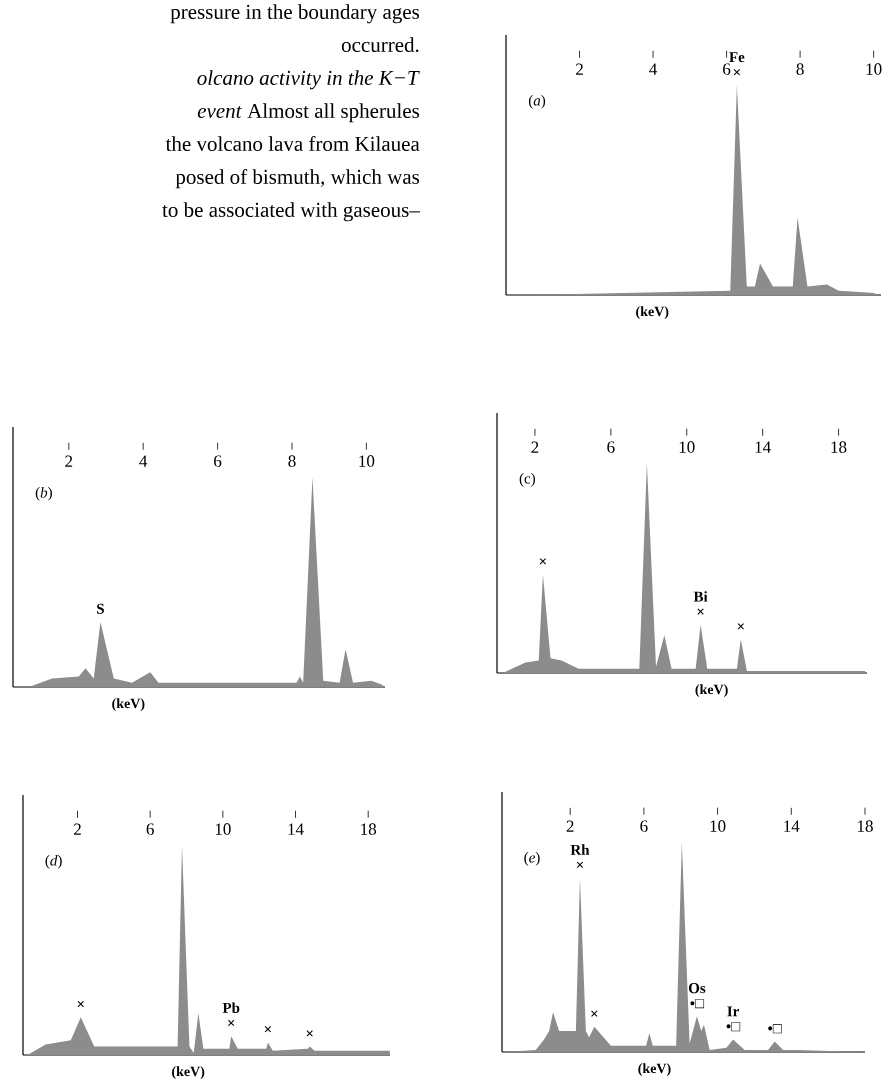 The width and height of the screenshot is (882, 1086). What do you see at coordinates (580, 849) in the screenshot?
I see `annotation: Rh` at bounding box center [580, 849].